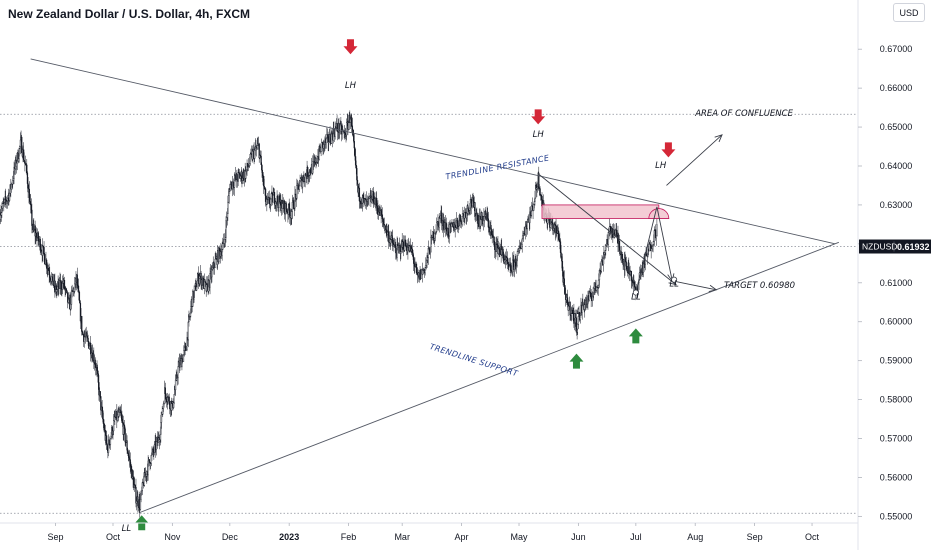 This screenshot has height=550, width=932. I want to click on projection-line, so click(607, 229).